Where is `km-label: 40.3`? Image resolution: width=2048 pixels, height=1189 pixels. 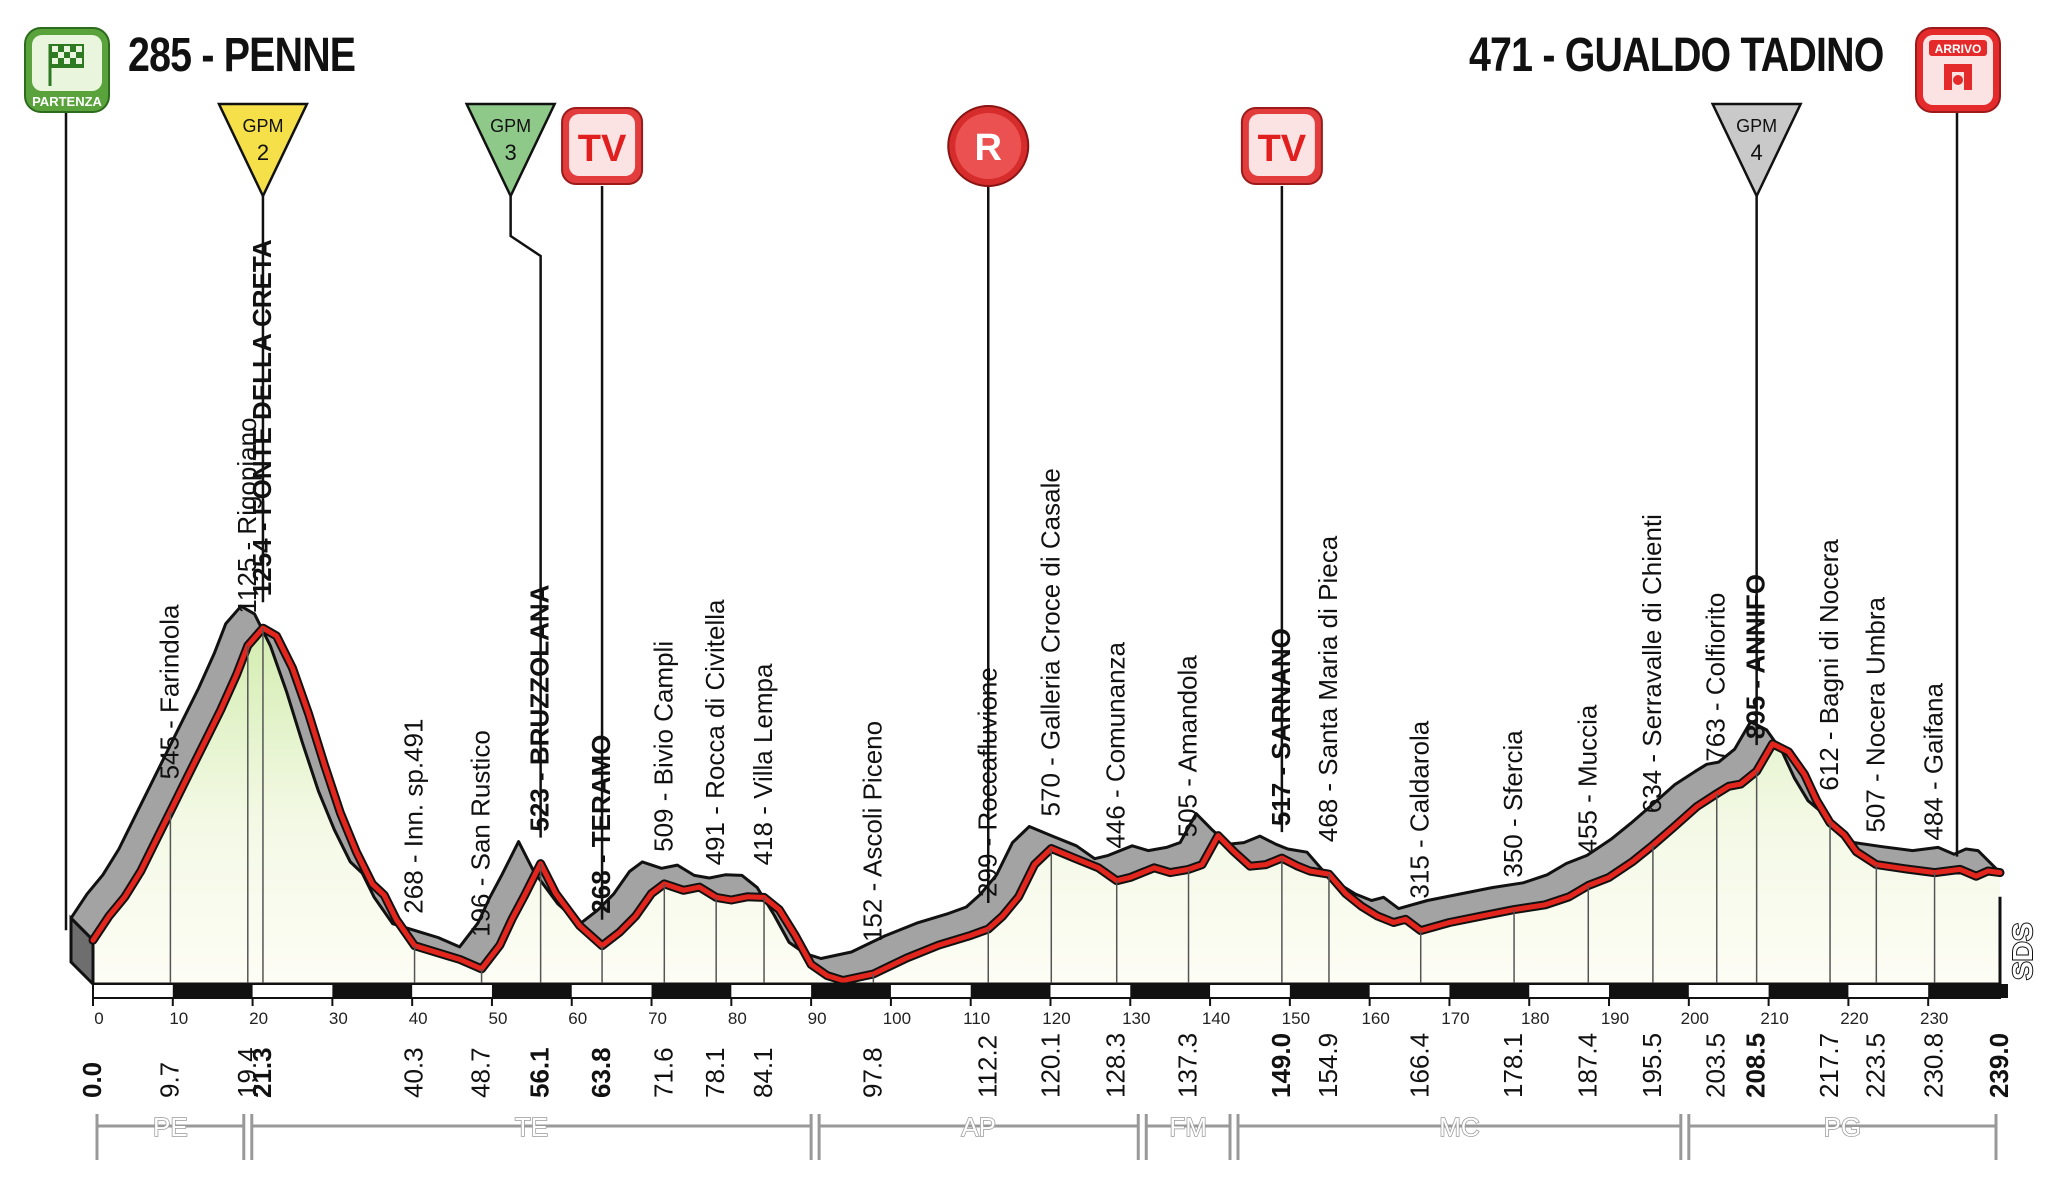
km-label: 40.3 is located at coordinates (414, 1072).